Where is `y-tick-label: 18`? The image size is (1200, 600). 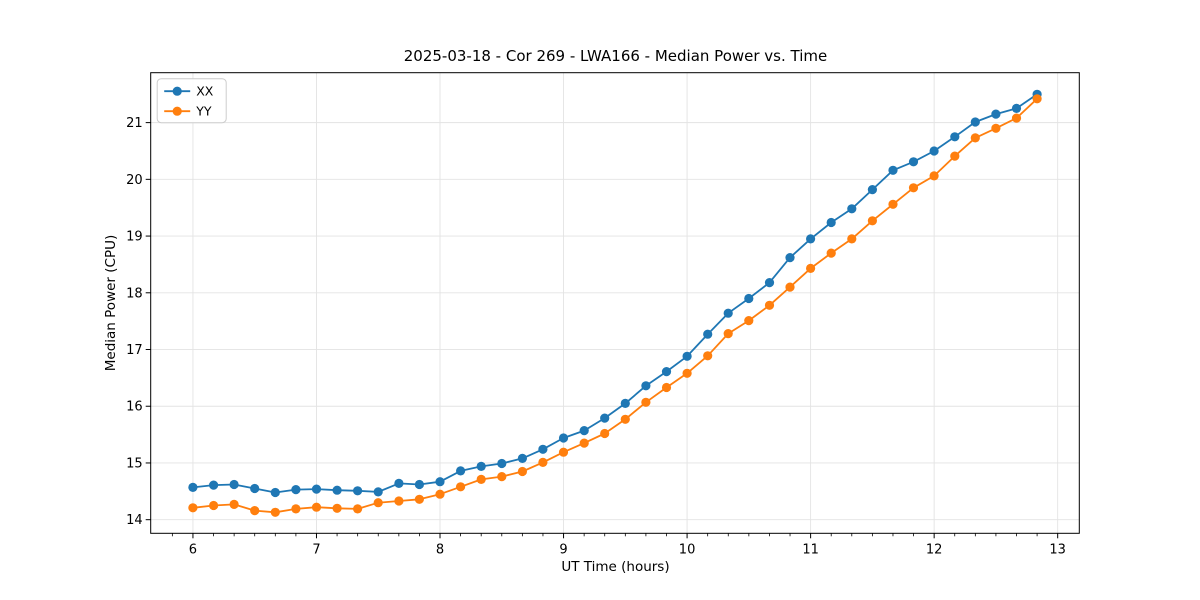
y-tick-label: 18 is located at coordinates (134, 293).